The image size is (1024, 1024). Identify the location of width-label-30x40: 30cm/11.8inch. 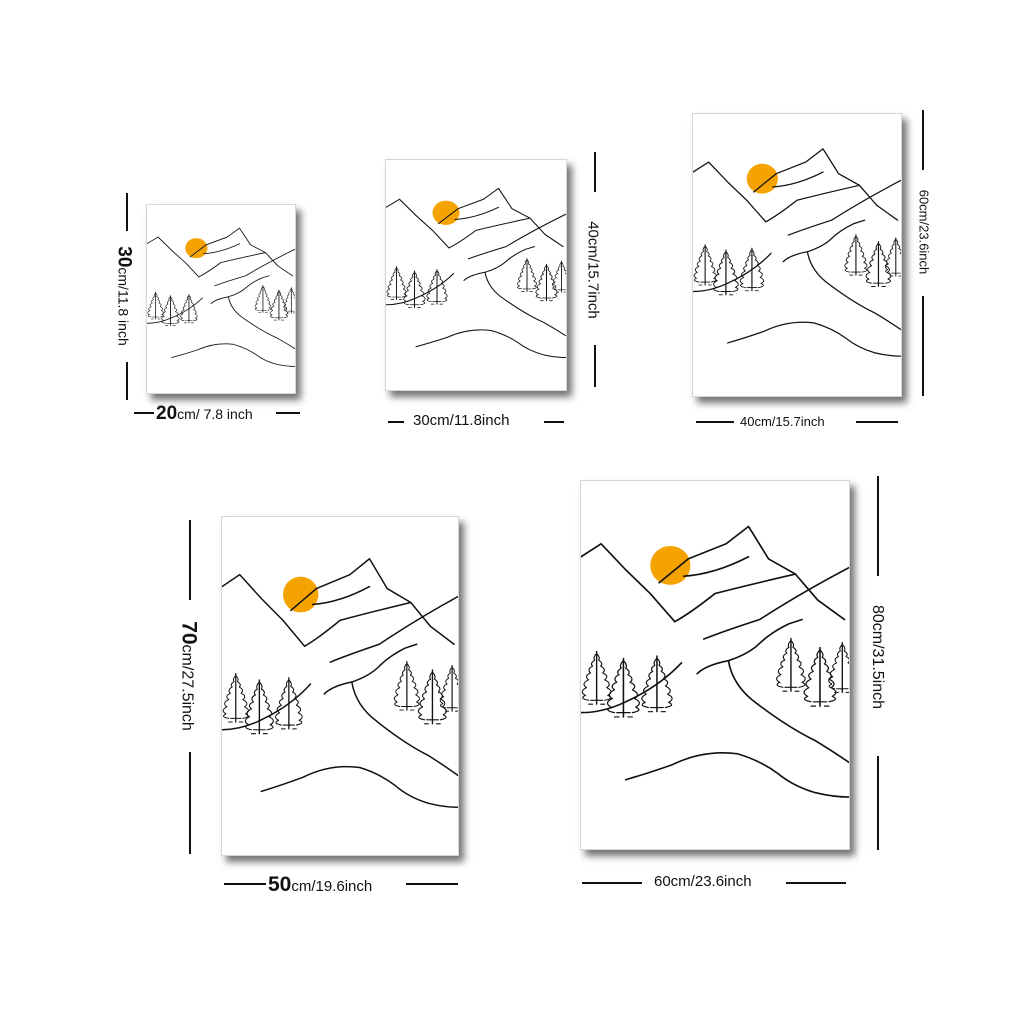
(461, 420).